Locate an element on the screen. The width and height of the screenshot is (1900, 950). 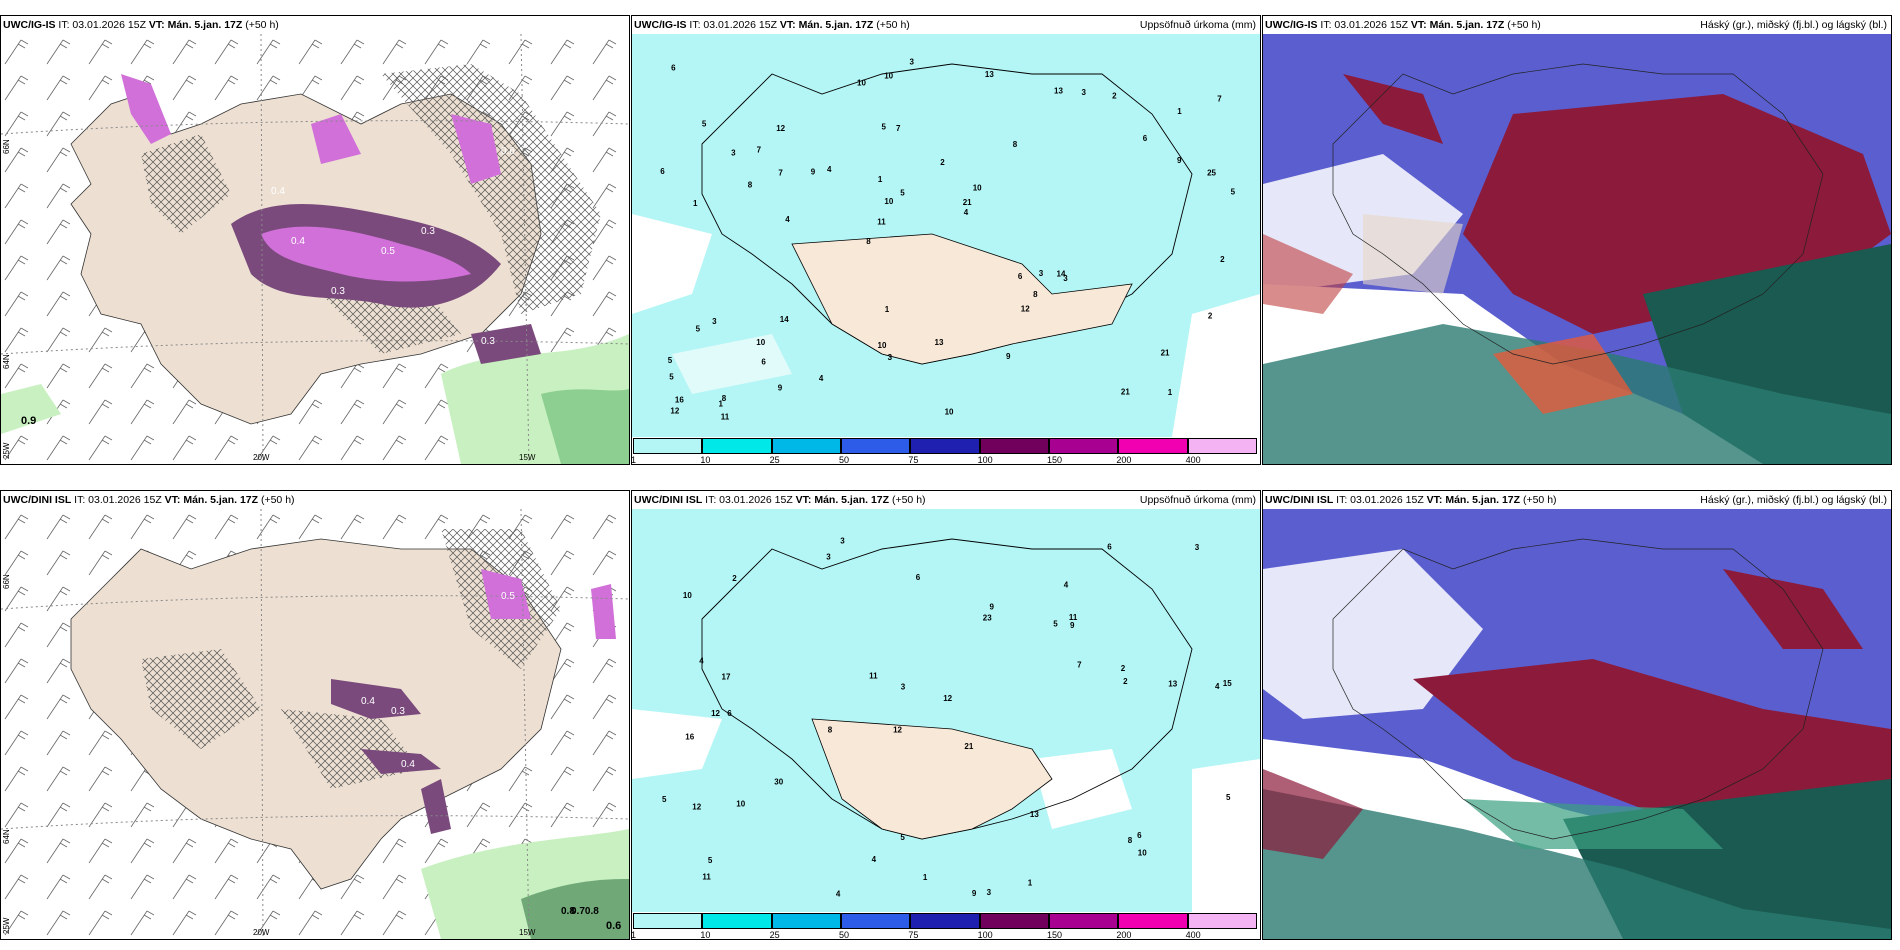
legend-tick-label: 100 is located at coordinates (985, 460).